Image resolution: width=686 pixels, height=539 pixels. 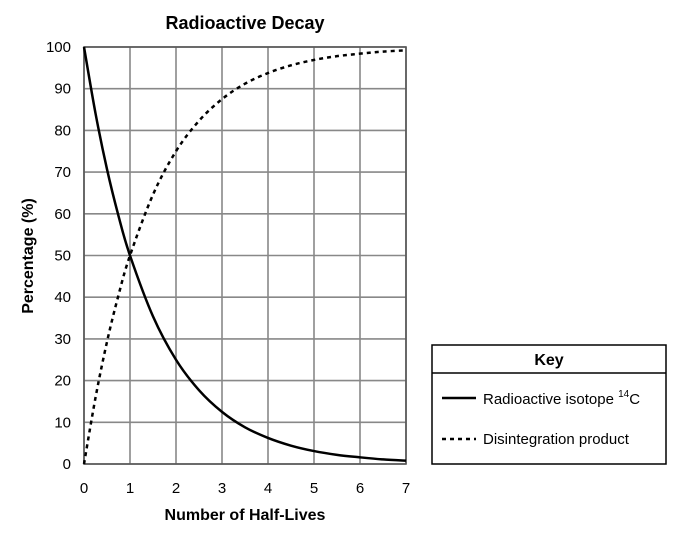 I want to click on y-tick-label: 20, so click(x=62, y=381).